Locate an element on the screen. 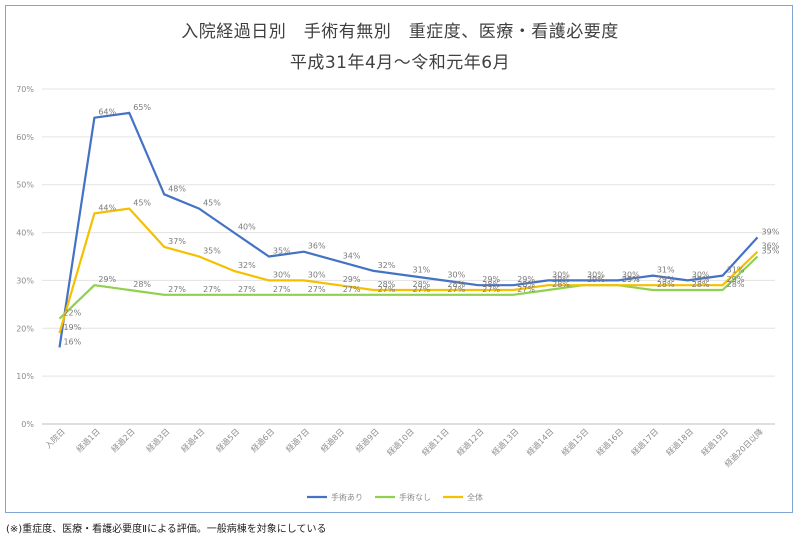  footnote: (※)重症度、医療・看護必要度Ⅱによる評価。一般病棟を対象にしている is located at coordinates (166, 529).